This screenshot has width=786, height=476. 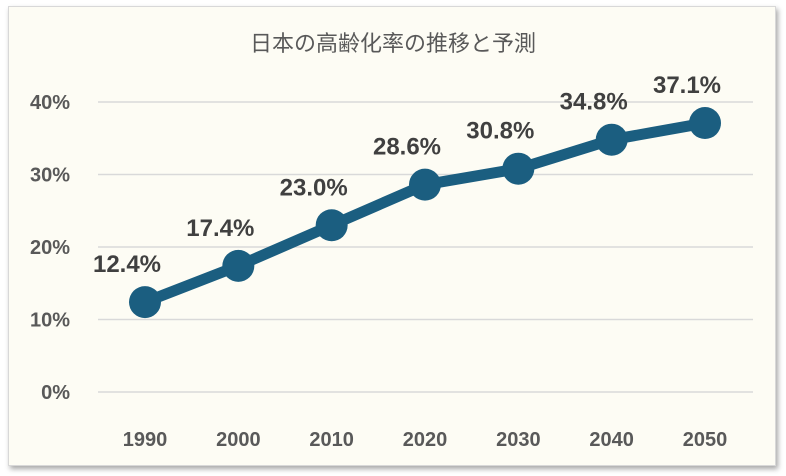 What do you see at coordinates (425, 440) in the screenshot?
I see `x-tick-label: 2020` at bounding box center [425, 440].